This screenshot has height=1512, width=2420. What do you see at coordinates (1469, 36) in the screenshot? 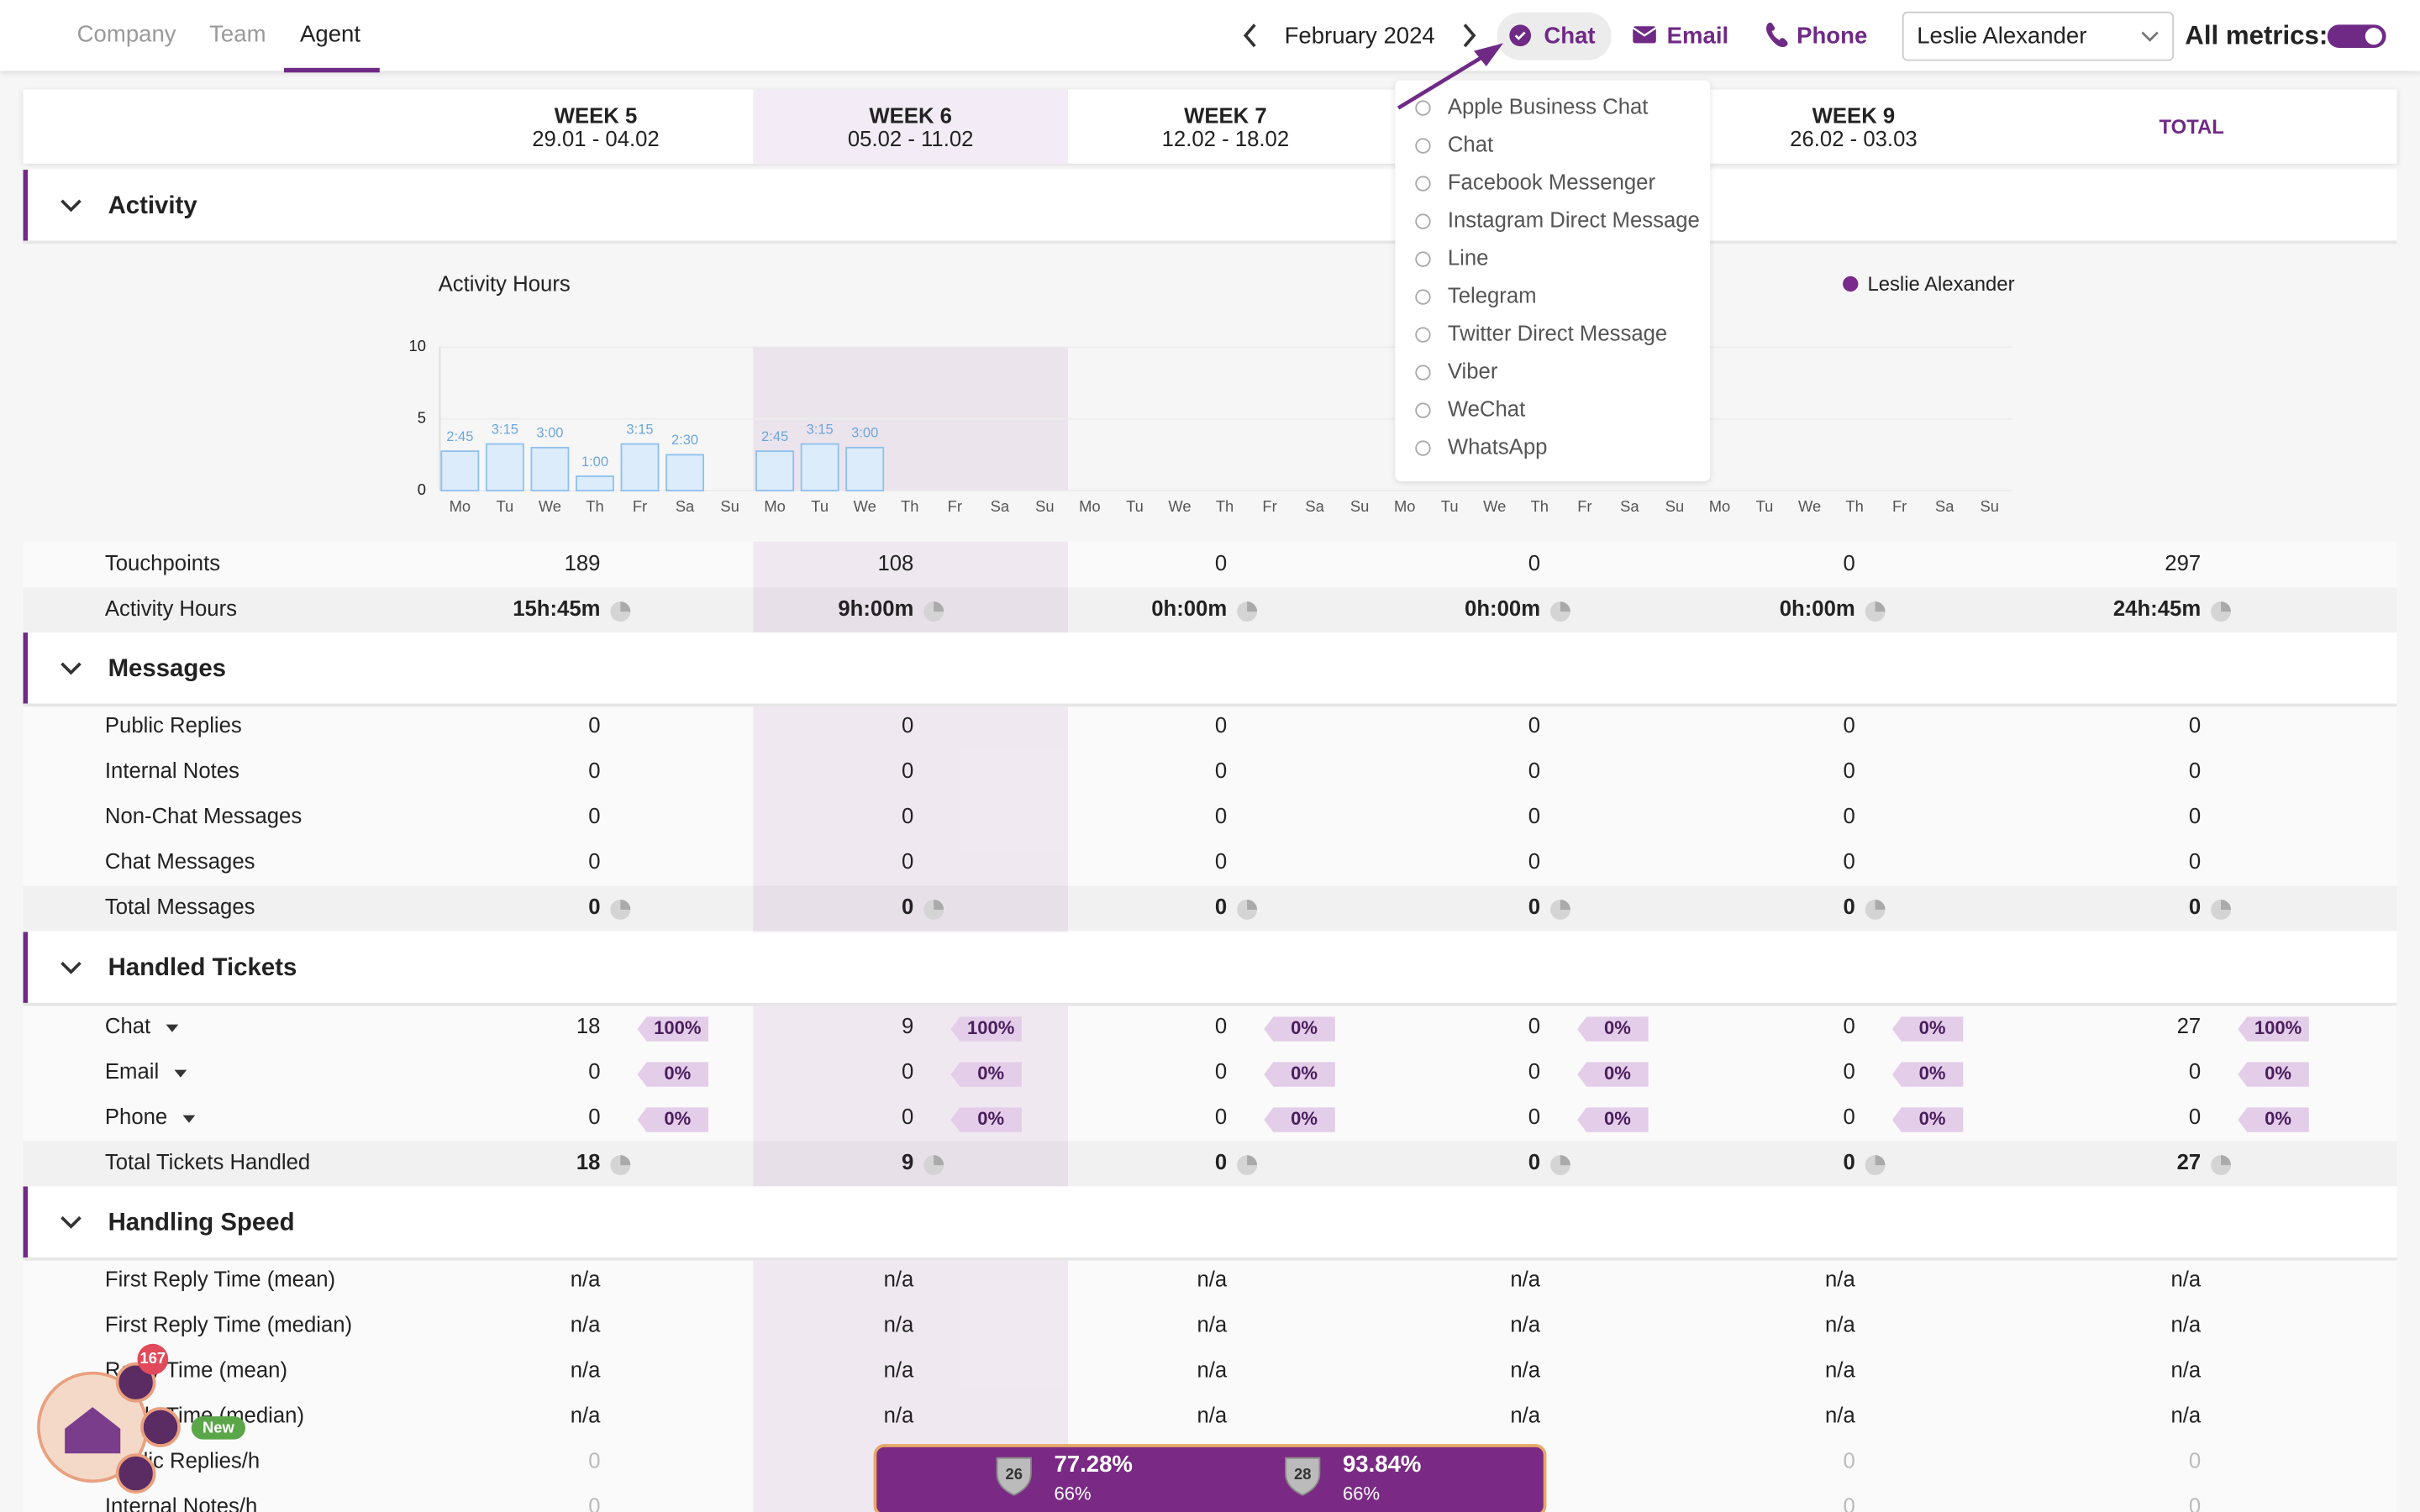
I see `next-month` at bounding box center [1469, 36].